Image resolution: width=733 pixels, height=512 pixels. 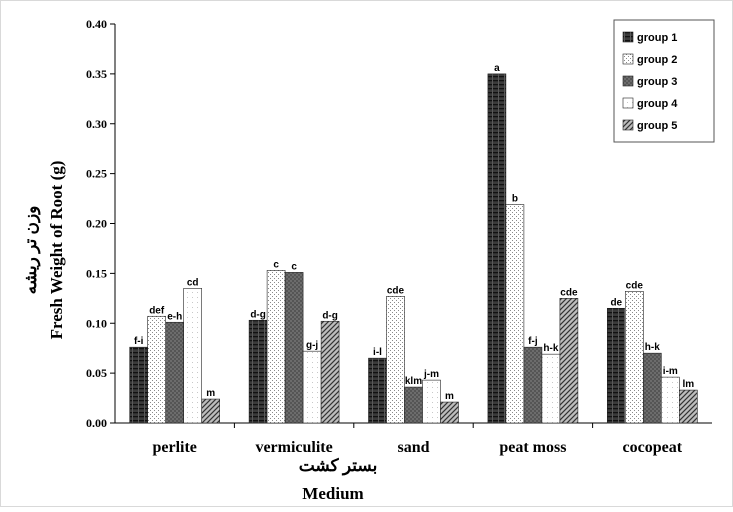 What do you see at coordinates (338, 466) in the screenshot?
I see `x-axis-title-alt: بستر کشت` at bounding box center [338, 466].